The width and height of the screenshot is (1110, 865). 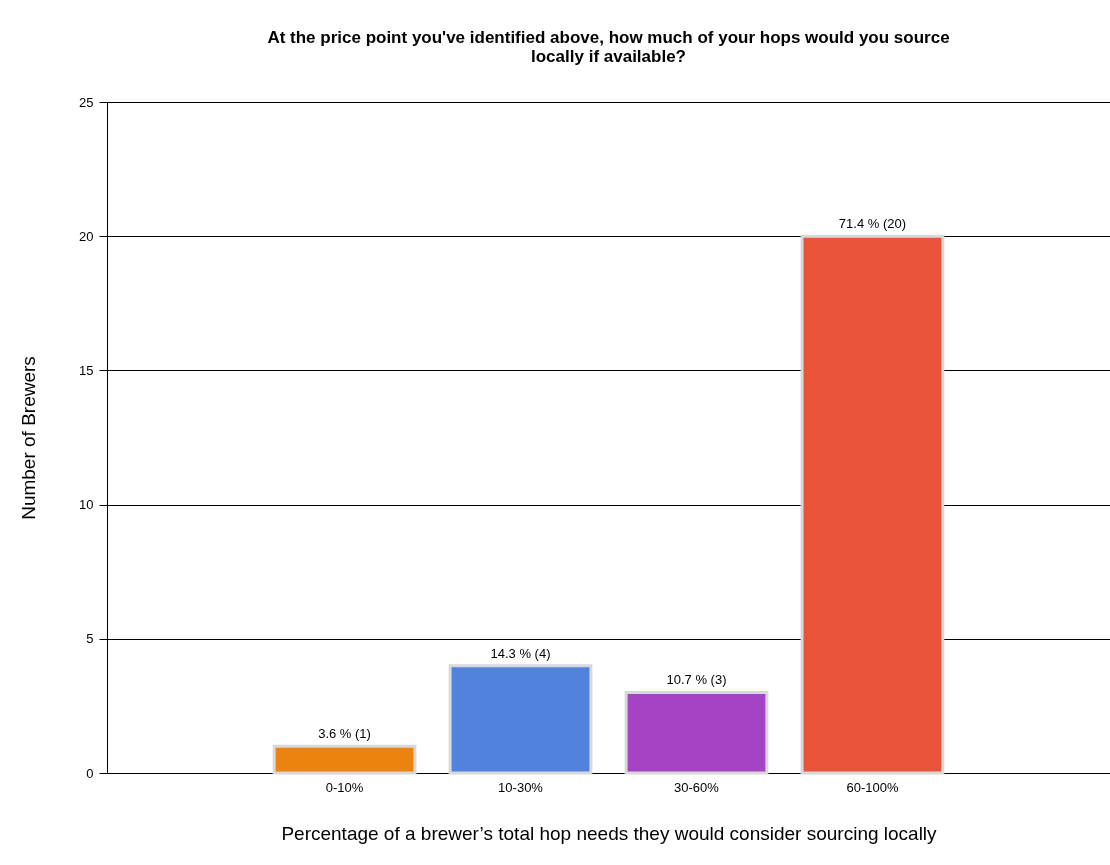 I want to click on chart-title: At the price point you've identified above, how much of your hops would you source locally if available?, so click(x=608, y=47).